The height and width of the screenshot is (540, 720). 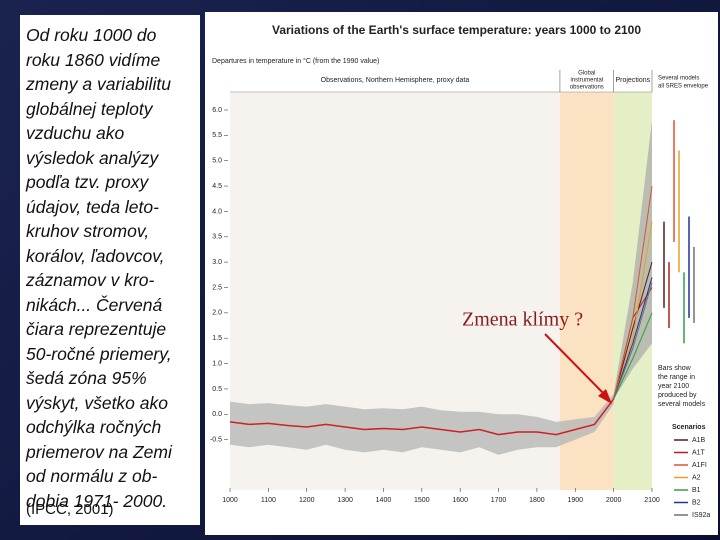 I want to click on envelope, so click(x=632, y=260).